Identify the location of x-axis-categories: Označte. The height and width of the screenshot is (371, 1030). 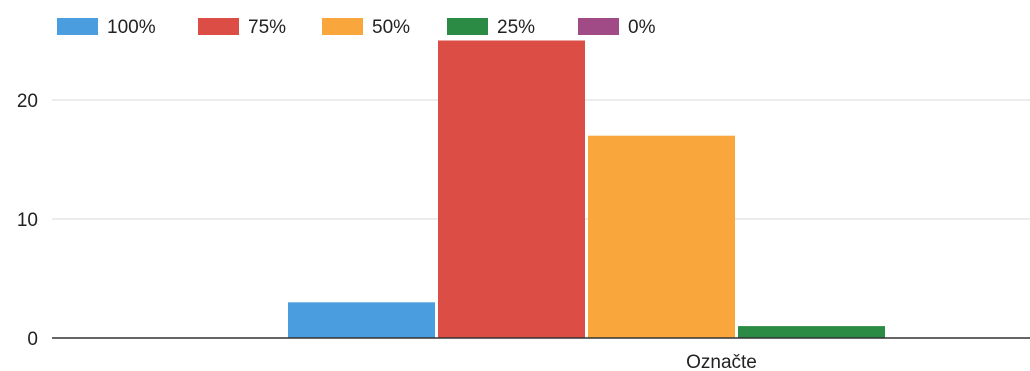
(721, 361).